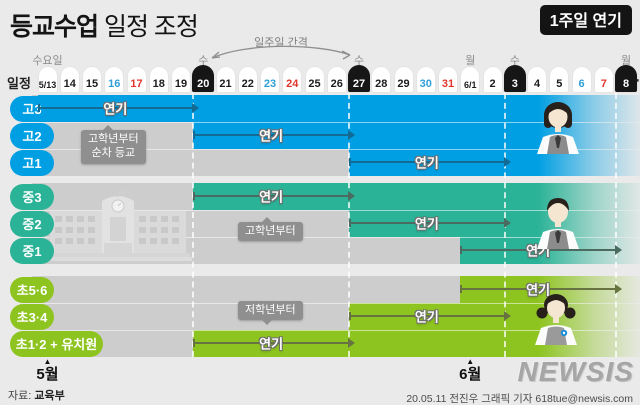  I want to click on note-upper-grades-first: 고학년부터, so click(270, 229).